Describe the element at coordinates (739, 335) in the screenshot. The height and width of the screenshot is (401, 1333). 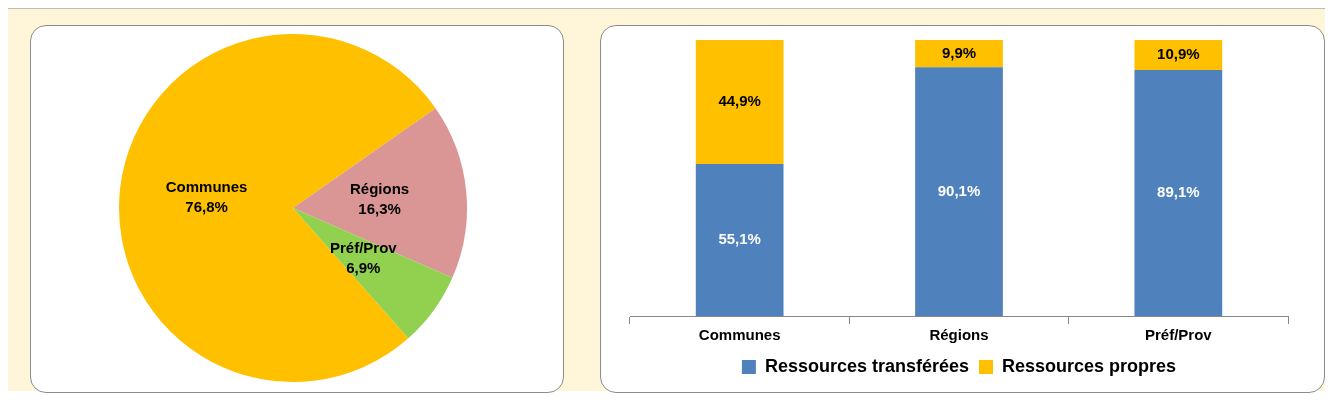
I see `x-tick-label: Communes` at that location.